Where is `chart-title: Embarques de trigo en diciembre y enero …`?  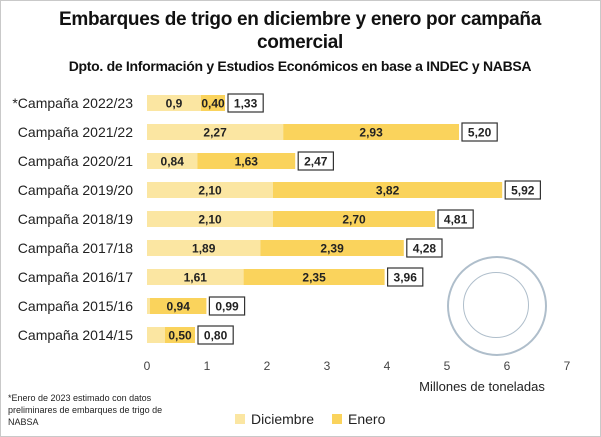 chart-title: Embarques de trigo en diciembre y enero … is located at coordinates (299, 31).